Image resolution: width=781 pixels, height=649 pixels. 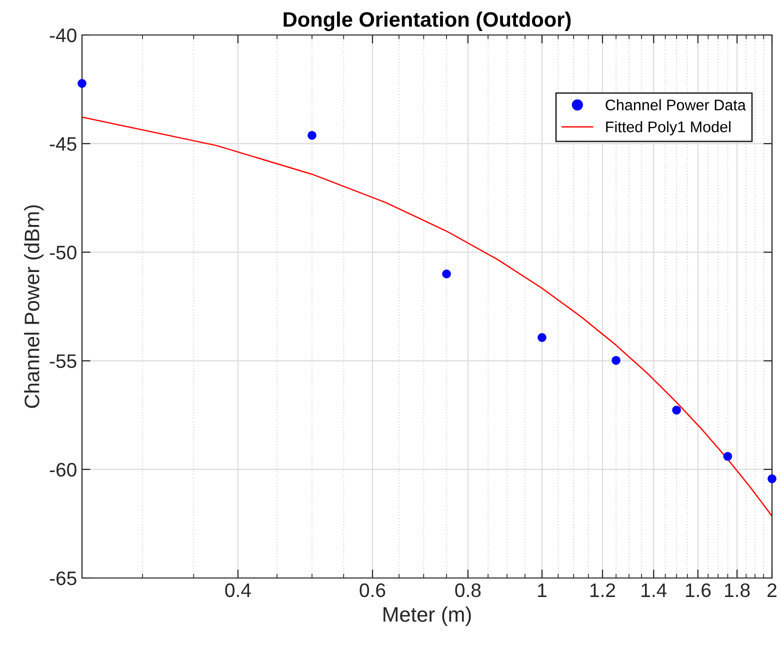 I want to click on x-tick-label: 1.8, so click(x=737, y=590).